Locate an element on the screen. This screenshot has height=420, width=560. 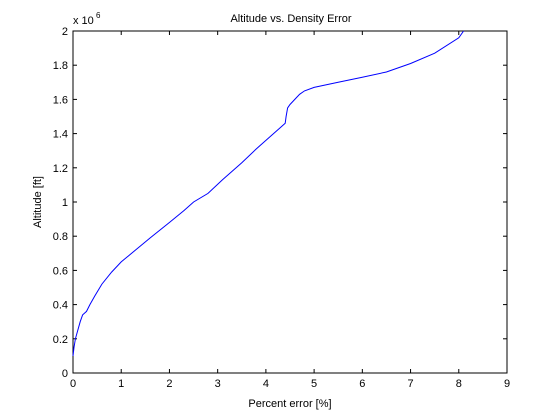
y-axis-exponent-base: x 10 is located at coordinates (83, 21).